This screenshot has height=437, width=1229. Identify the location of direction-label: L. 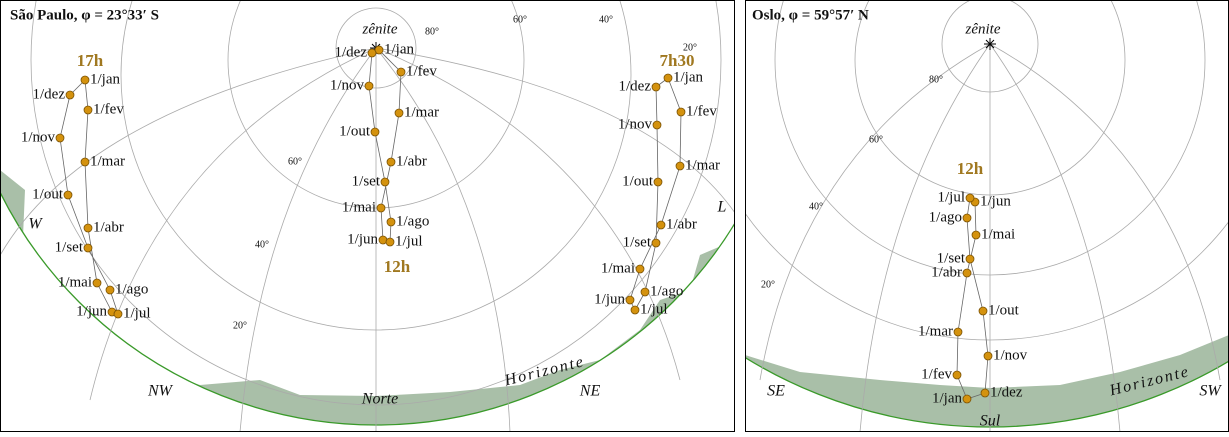
(722, 207).